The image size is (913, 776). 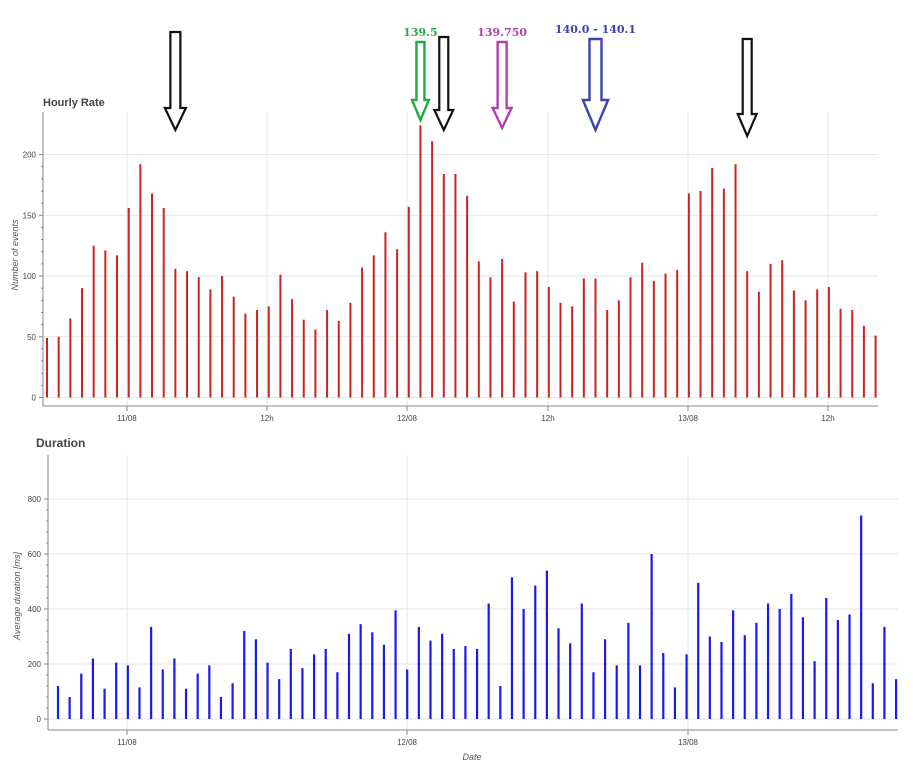 I want to click on annotation-label: 140.0 - 140.1, so click(x=595, y=29).